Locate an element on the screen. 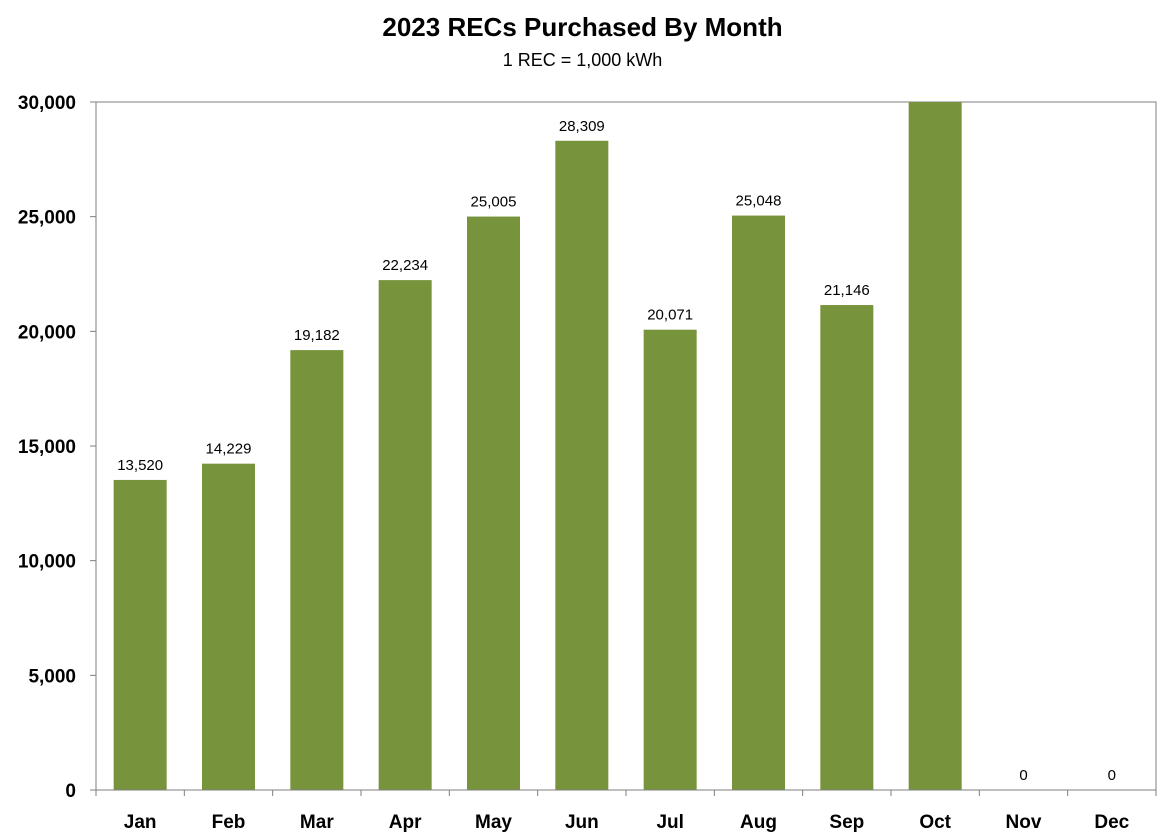 Image resolution: width=1165 pixels, height=839 pixels. chart-subtitle: 1 REC = 1,000 kWh is located at coordinates (582, 60).